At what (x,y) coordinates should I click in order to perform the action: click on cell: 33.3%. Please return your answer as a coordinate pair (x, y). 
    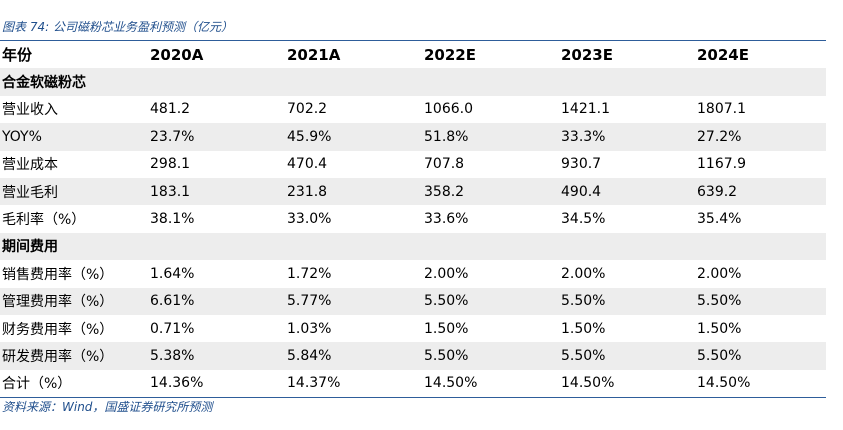
    Looking at the image, I should click on (627, 137).